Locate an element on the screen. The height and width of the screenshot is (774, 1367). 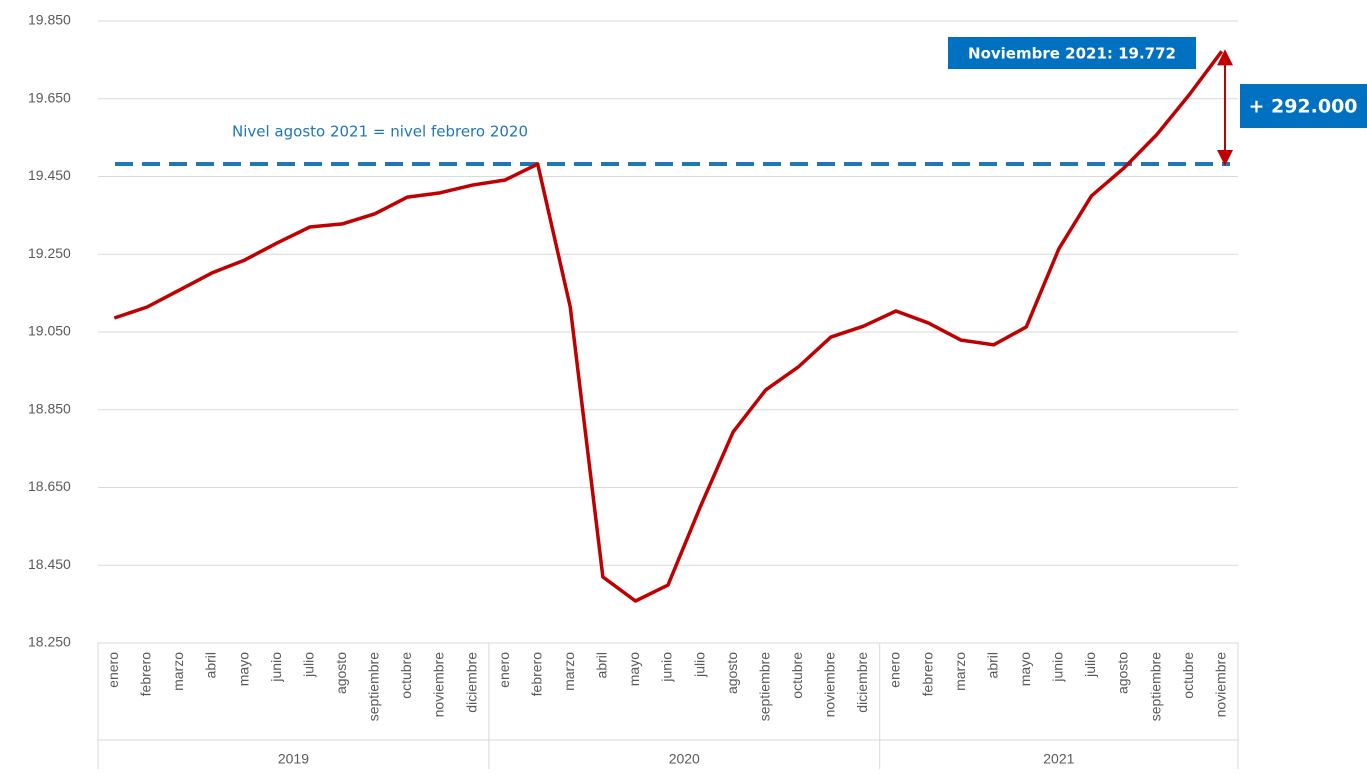
y-tick-label: 19.850 is located at coordinates (49, 20).